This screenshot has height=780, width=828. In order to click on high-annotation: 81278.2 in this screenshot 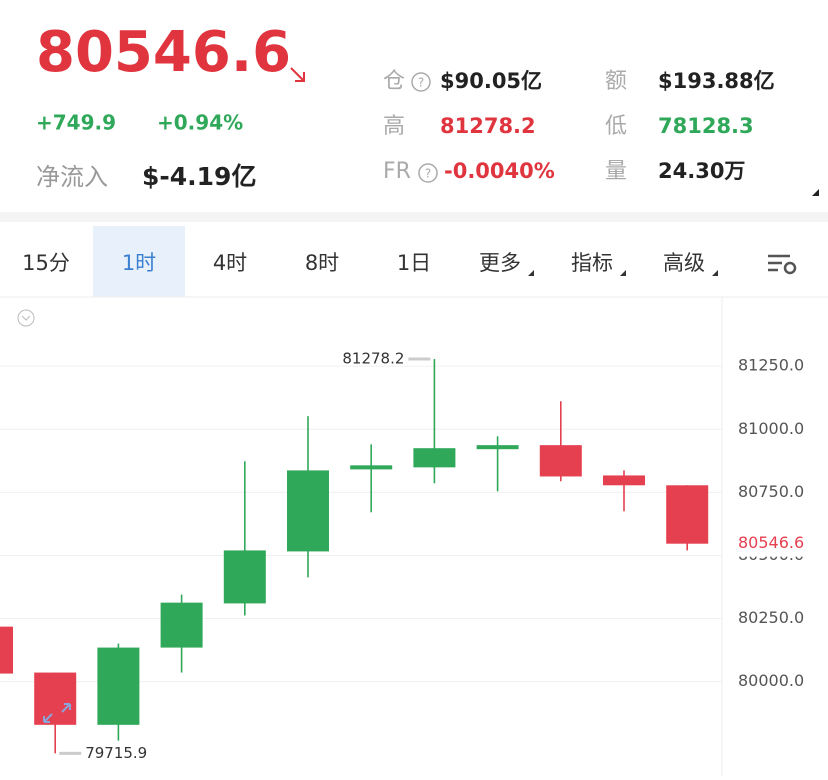, I will do `click(373, 359)`.